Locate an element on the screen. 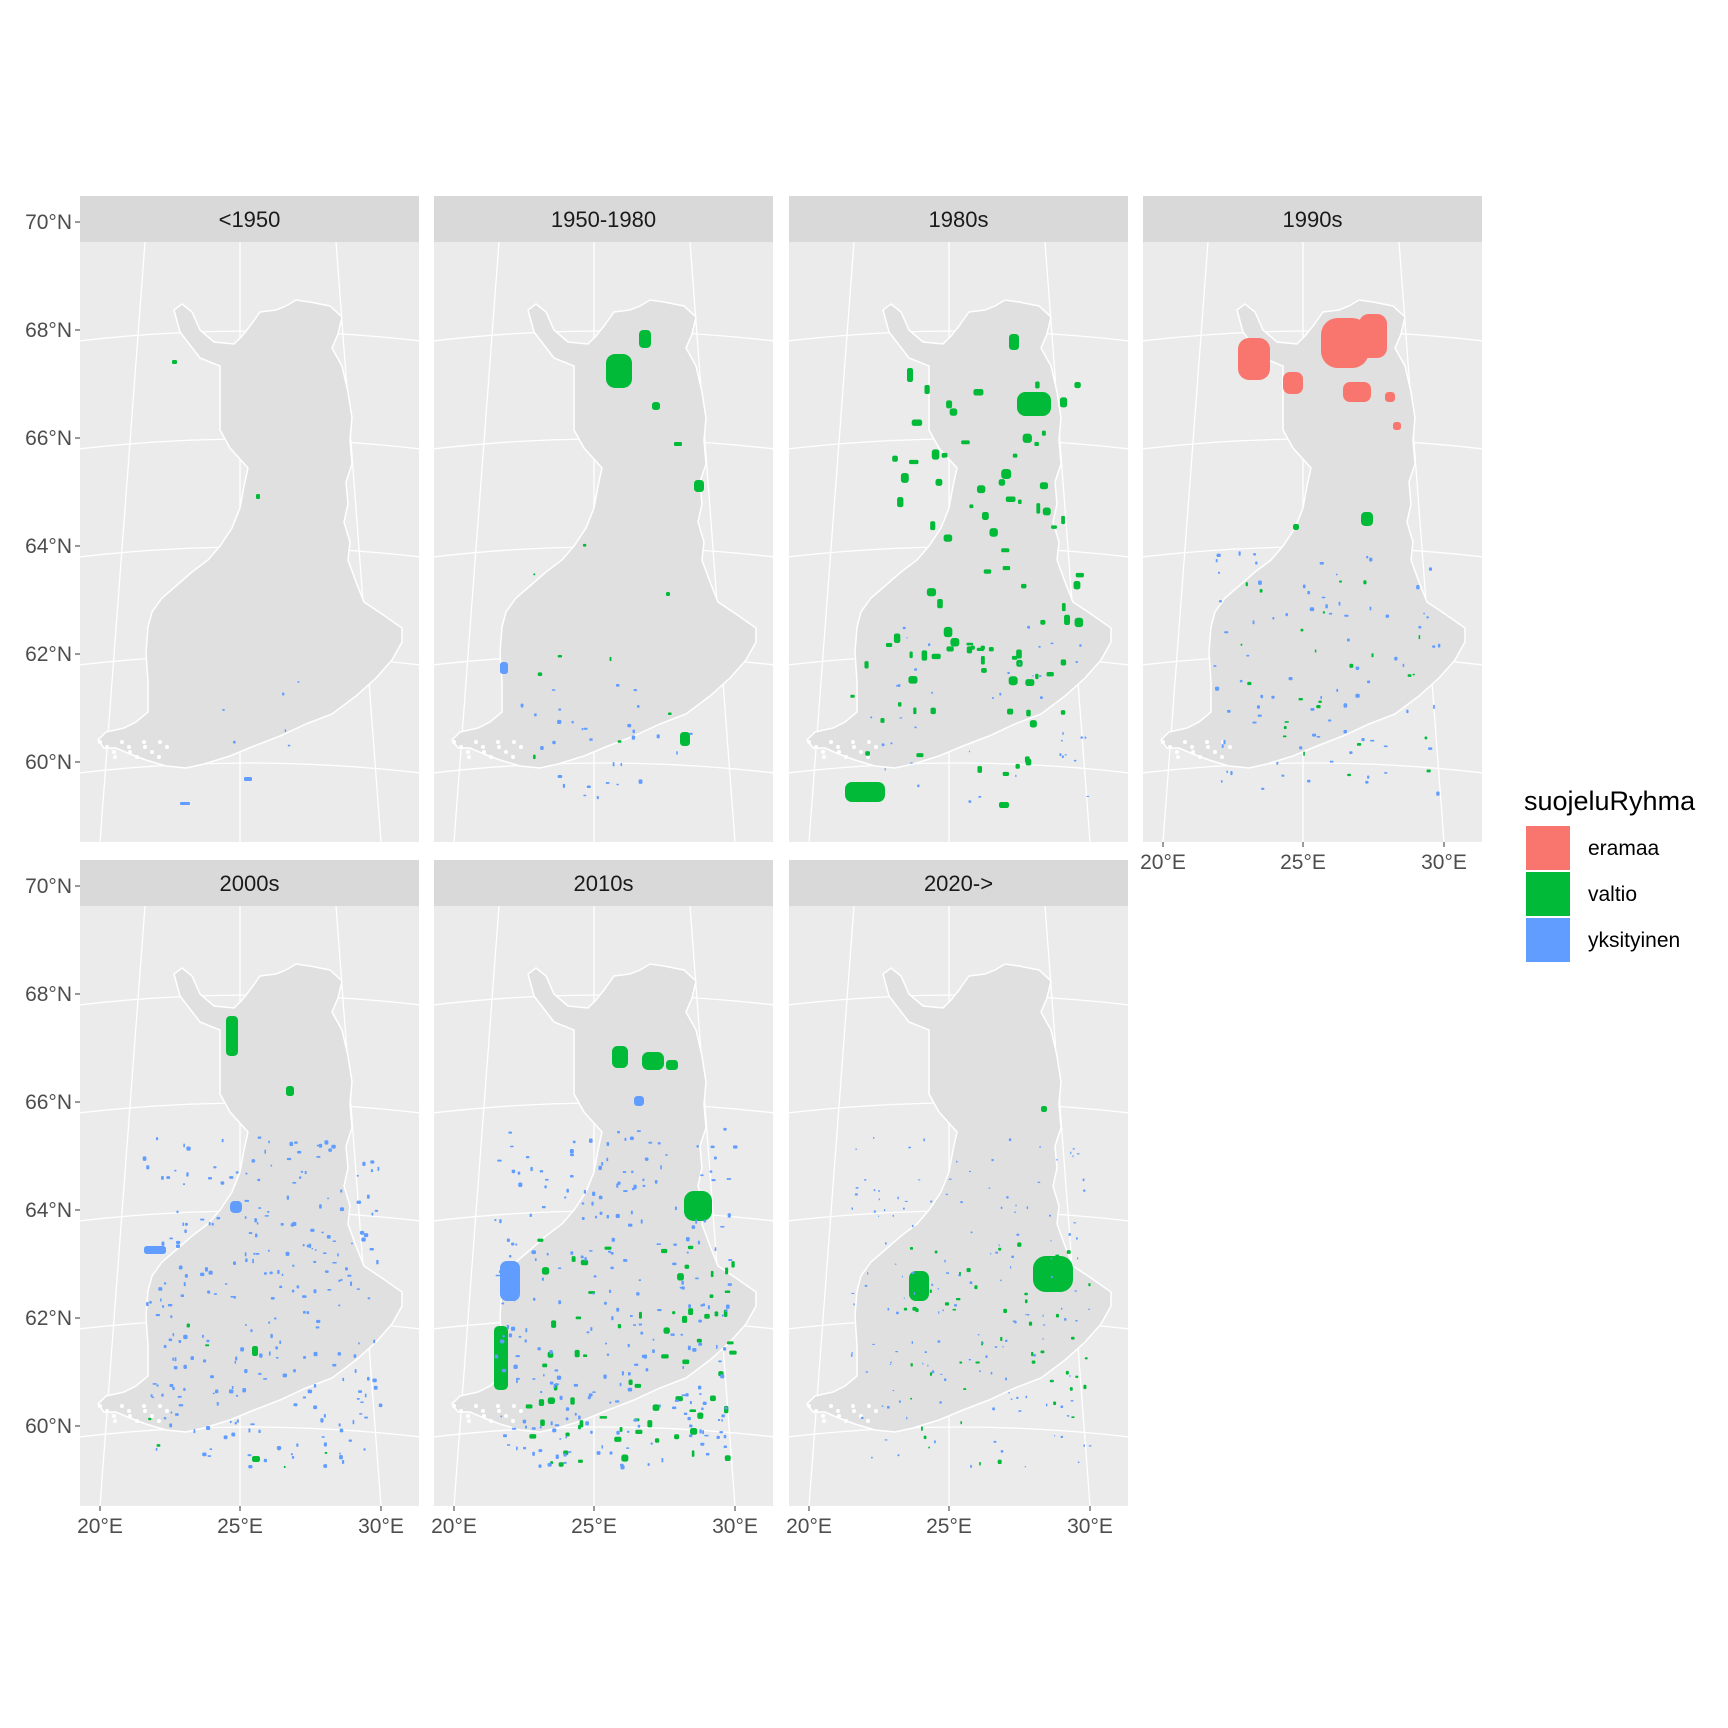 Image resolution: width=1728 pixels, height=1728 pixels. lon-tick-label: 25°E is located at coordinates (594, 1526).